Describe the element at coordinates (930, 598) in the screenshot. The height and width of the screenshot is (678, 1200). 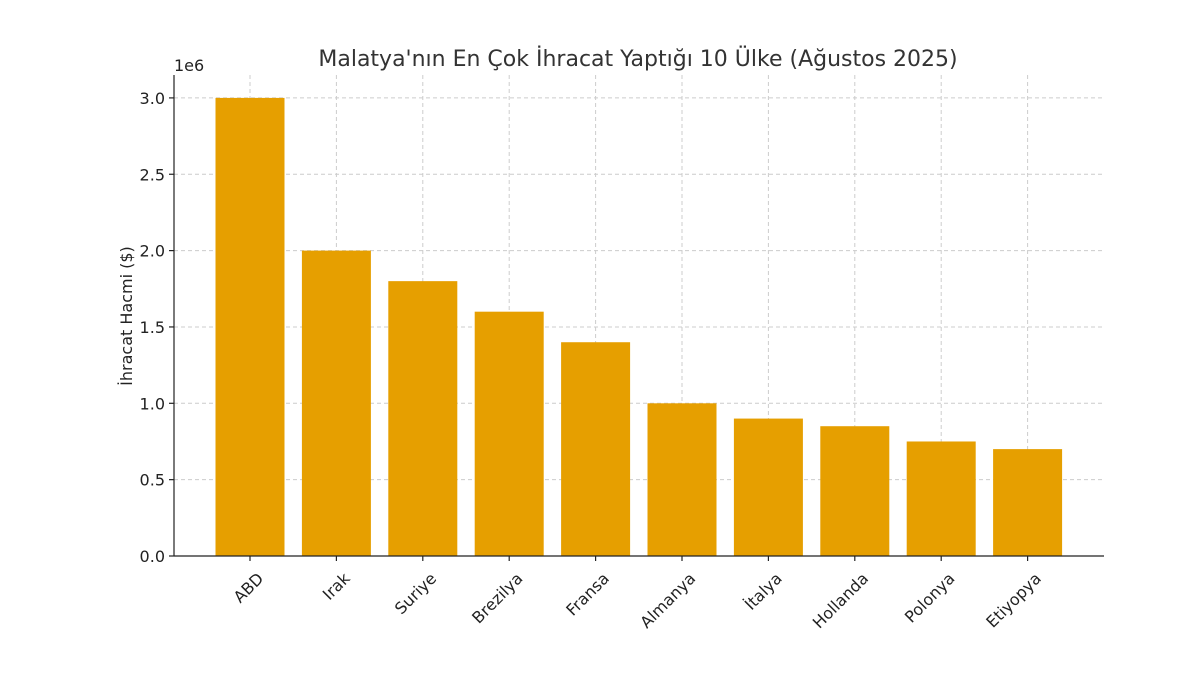
I see `x-tick-label: Polonya` at that location.